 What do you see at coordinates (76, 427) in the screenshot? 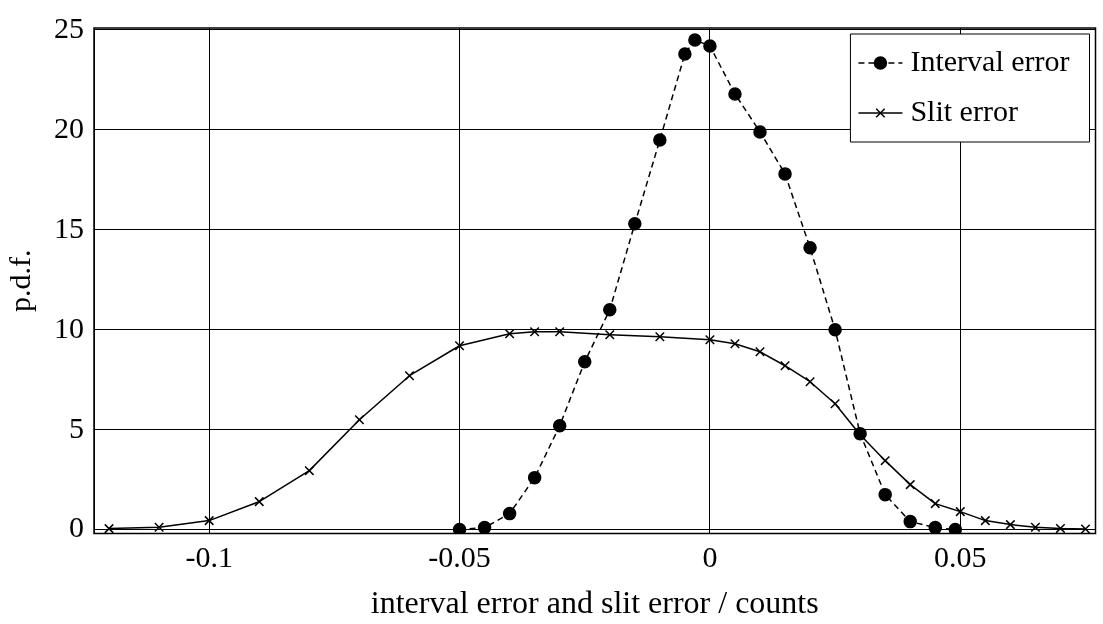
I see `y-tick-label: 5` at bounding box center [76, 427].